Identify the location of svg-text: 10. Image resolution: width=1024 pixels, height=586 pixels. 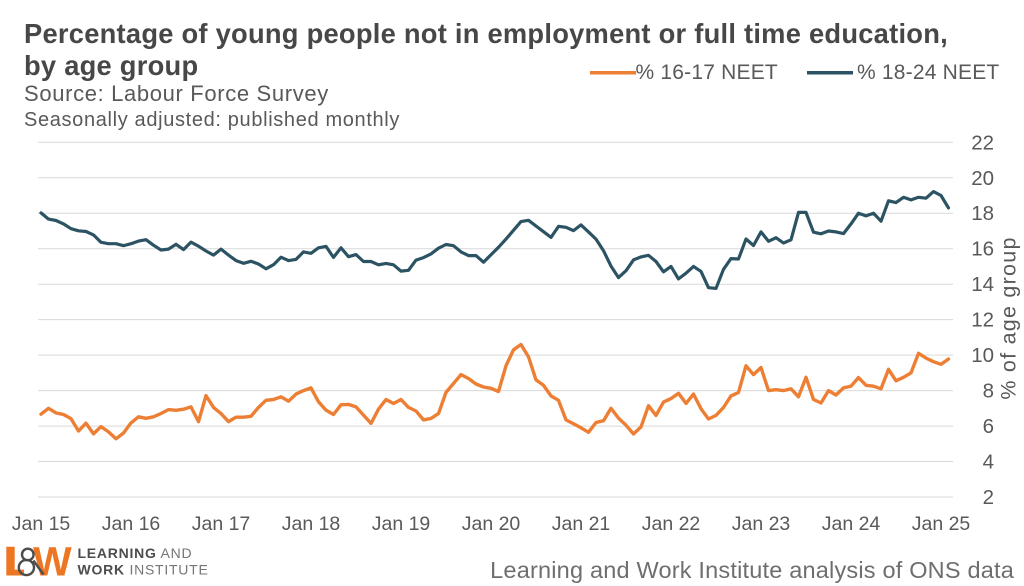
(982, 355).